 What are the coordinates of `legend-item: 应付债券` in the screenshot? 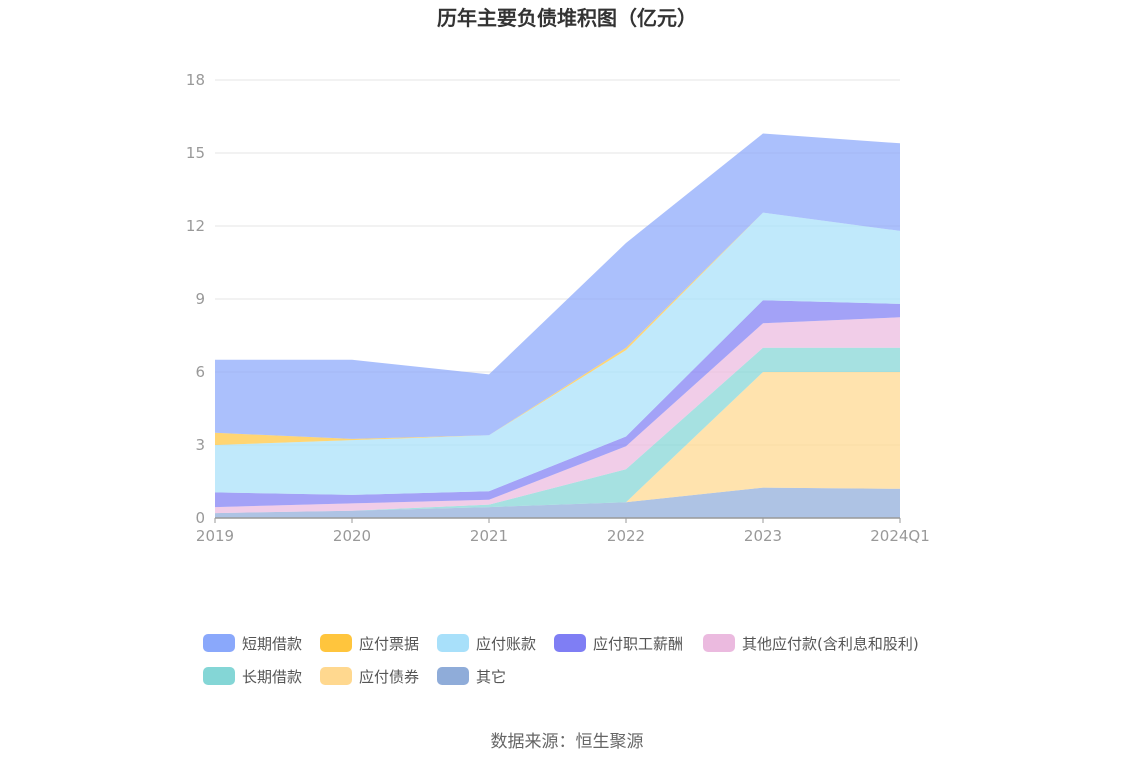 It's located at (369, 676).